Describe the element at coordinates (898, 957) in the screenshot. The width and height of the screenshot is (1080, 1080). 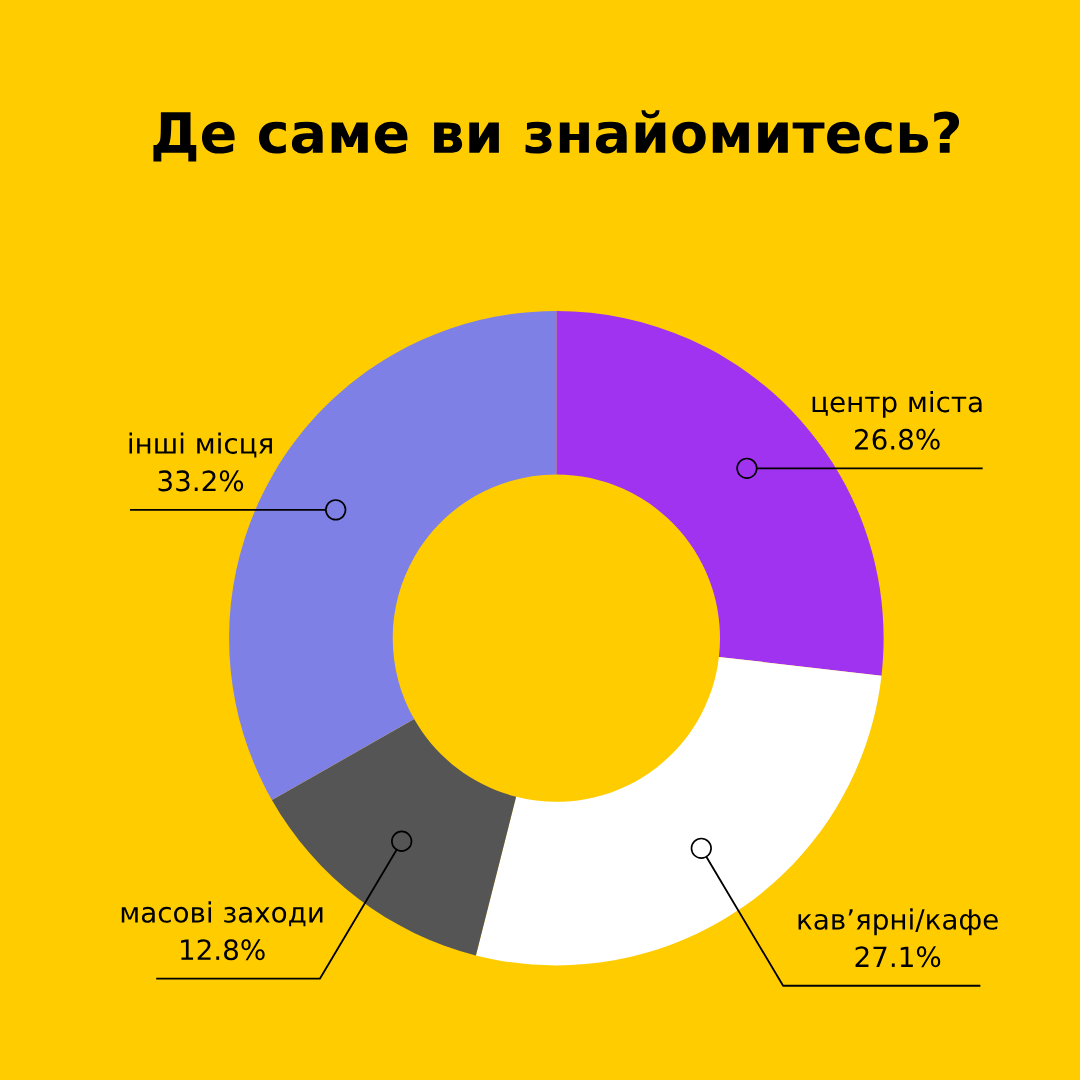
I see `data-label: 27.1%` at that location.